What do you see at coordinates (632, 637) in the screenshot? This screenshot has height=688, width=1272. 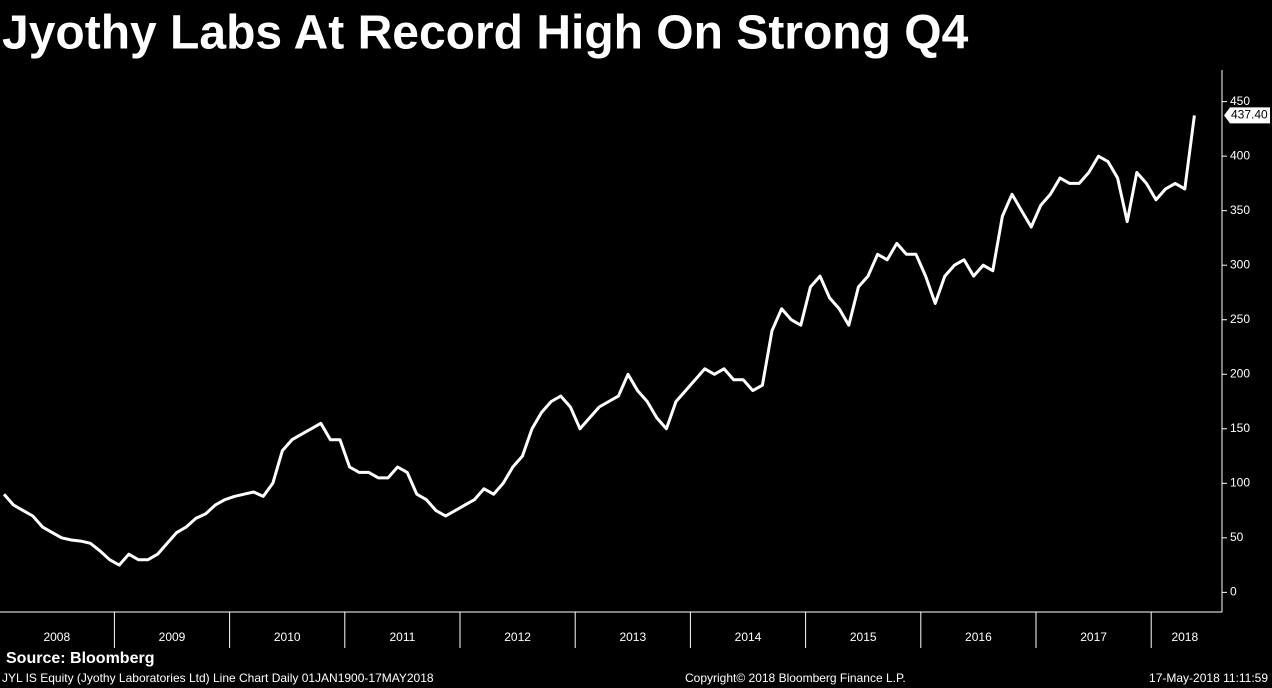 I see `x-tick-label: 2013` at bounding box center [632, 637].